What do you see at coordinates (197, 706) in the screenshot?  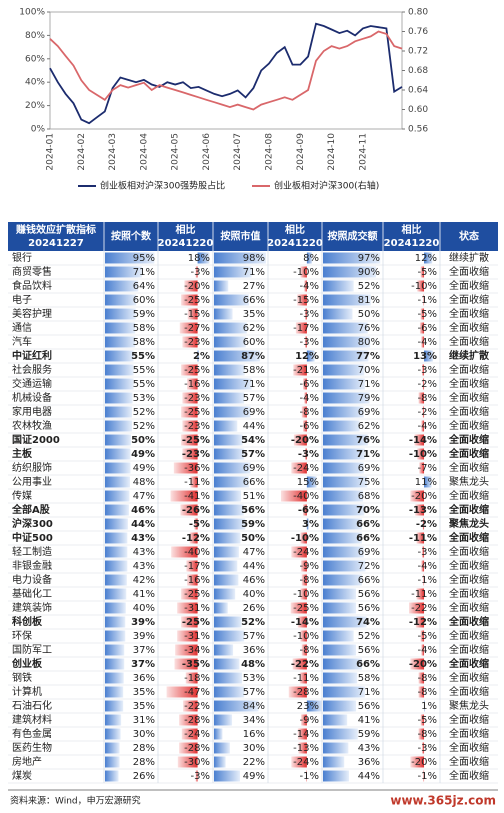 I see `cell-value: -22%` at bounding box center [197, 706].